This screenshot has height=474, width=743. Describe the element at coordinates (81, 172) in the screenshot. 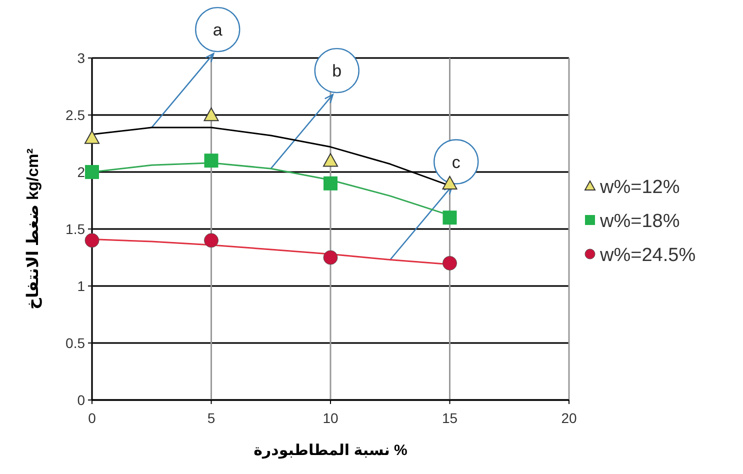

I see `y-tick-label: 2` at that location.